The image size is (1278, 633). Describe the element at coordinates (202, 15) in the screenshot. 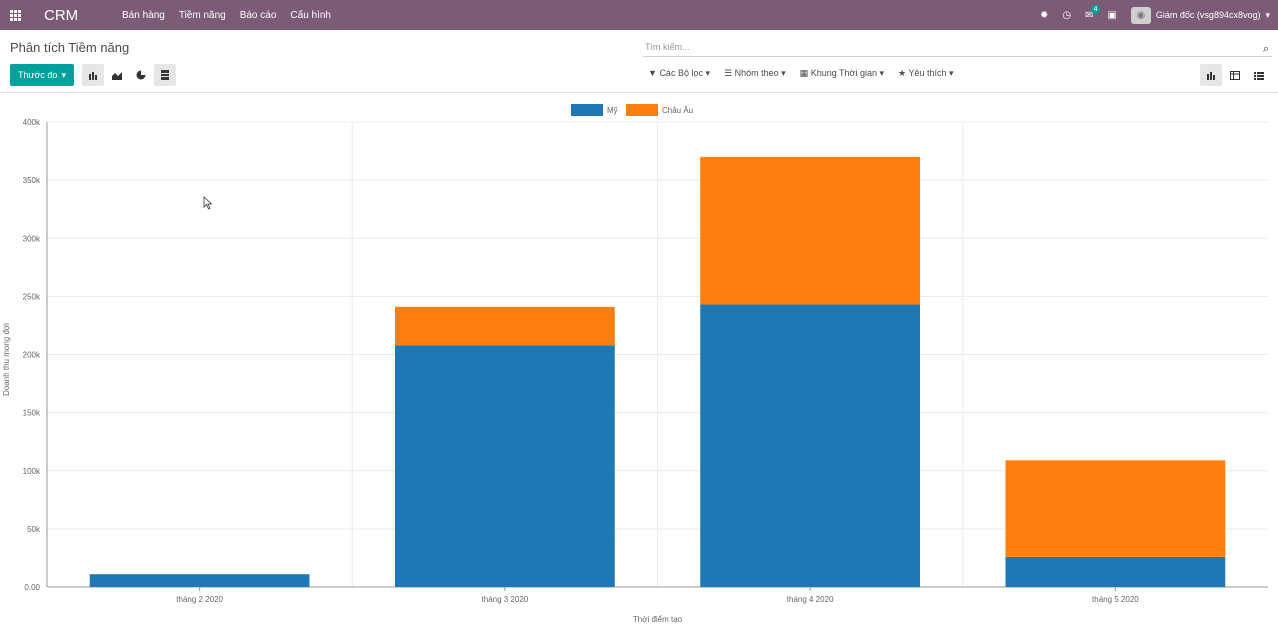

I see `menu-item-leads: Tiềm năng` at that location.